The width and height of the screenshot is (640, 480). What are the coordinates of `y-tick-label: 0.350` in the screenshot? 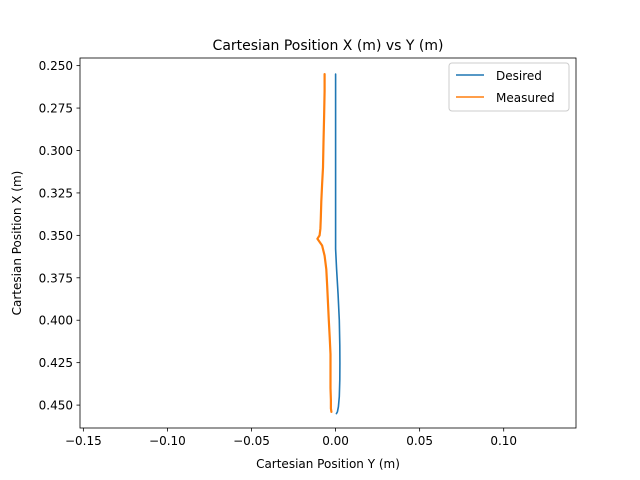 It's located at (56, 236).